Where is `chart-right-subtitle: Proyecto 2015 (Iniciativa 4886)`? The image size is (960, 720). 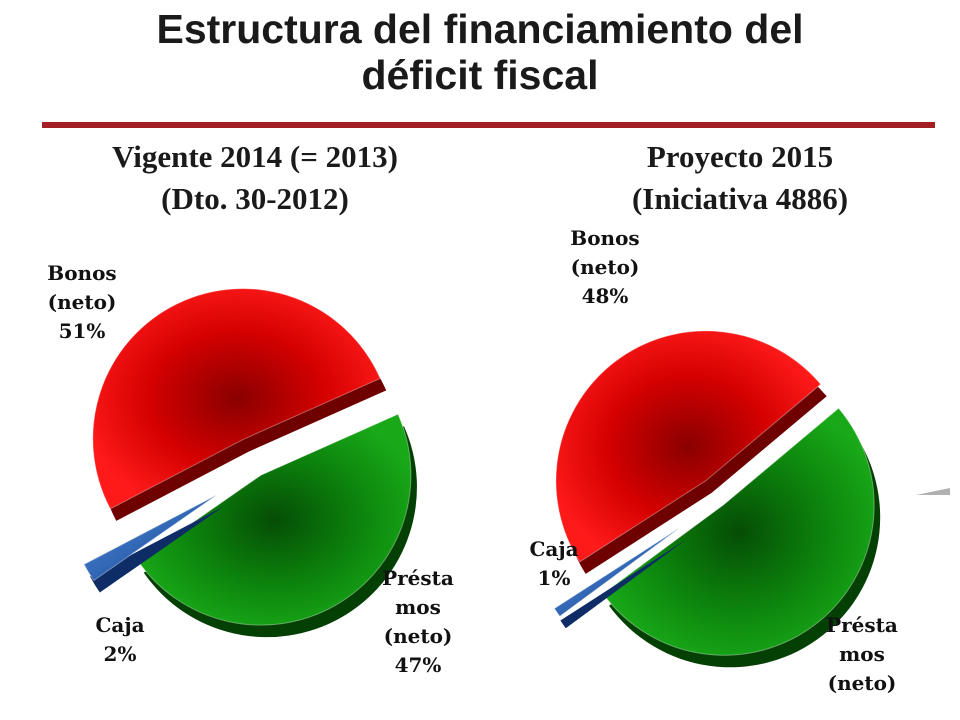 chart-right-subtitle: Proyecto 2015 (Iniciativa 4886) is located at coordinates (740, 178).